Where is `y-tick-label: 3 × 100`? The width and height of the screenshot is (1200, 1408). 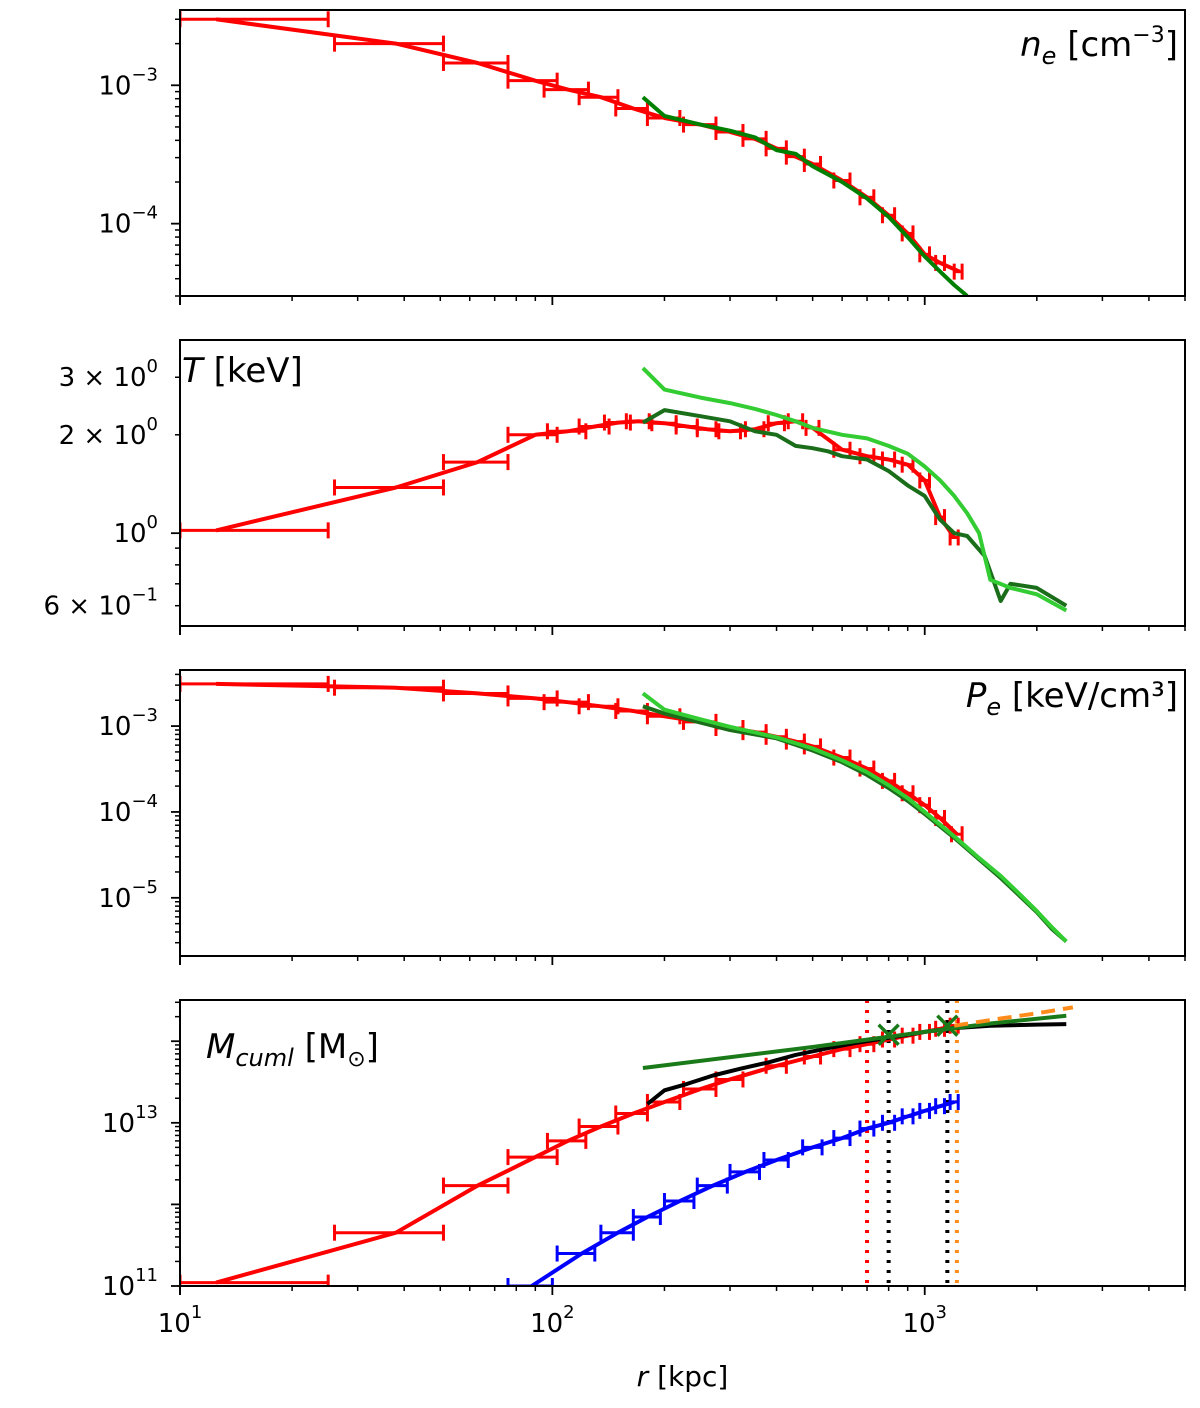
y-tick-label: 3 × 100 is located at coordinates (108, 374).